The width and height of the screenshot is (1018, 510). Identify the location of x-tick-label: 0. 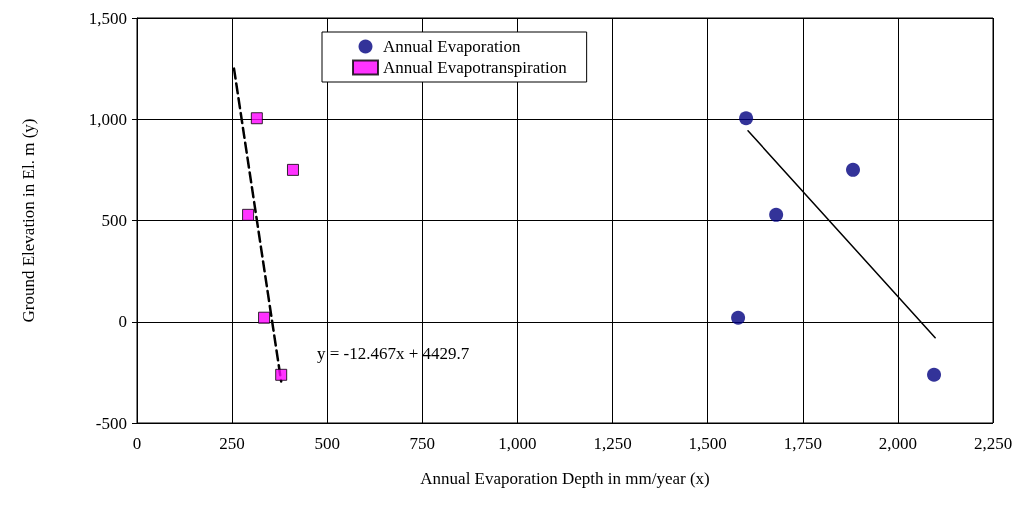
(137, 443).